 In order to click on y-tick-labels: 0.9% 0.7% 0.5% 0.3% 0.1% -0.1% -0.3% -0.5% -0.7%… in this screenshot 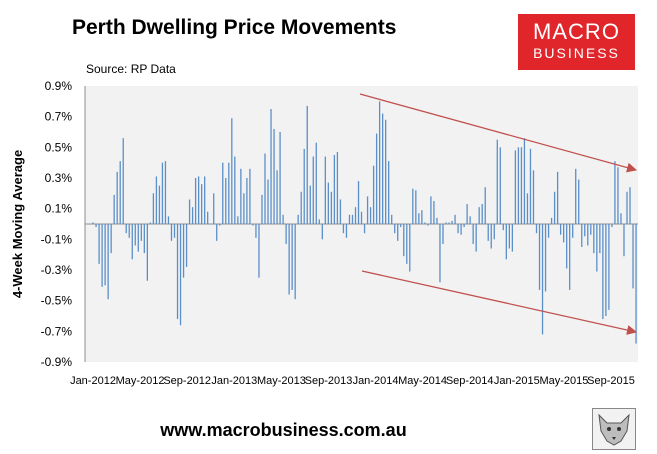, I will do `click(57, 224)`.